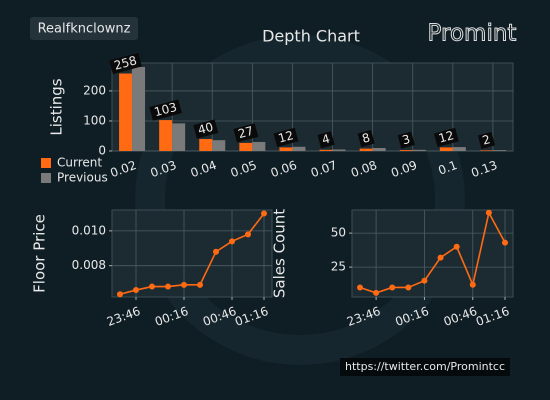  Describe the element at coordinates (82, 178) in the screenshot. I see `legend-label: Previous` at that location.